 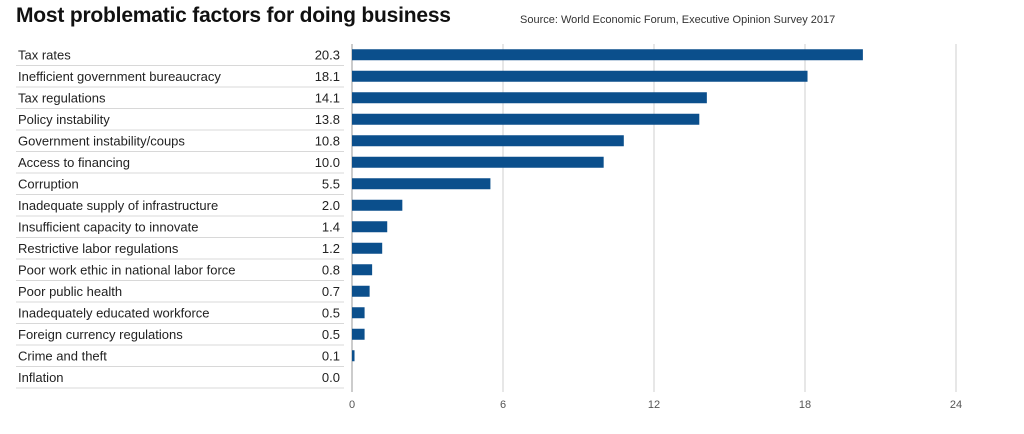 I want to click on category-label: Inflation, so click(x=41, y=377).